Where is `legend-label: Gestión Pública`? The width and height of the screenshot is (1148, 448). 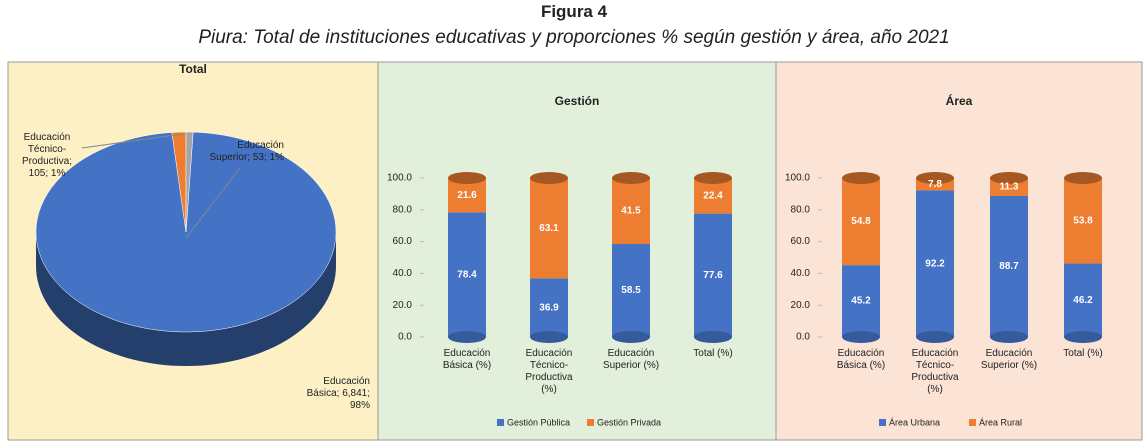
legend-label: Gestión Pública is located at coordinates (538, 422).